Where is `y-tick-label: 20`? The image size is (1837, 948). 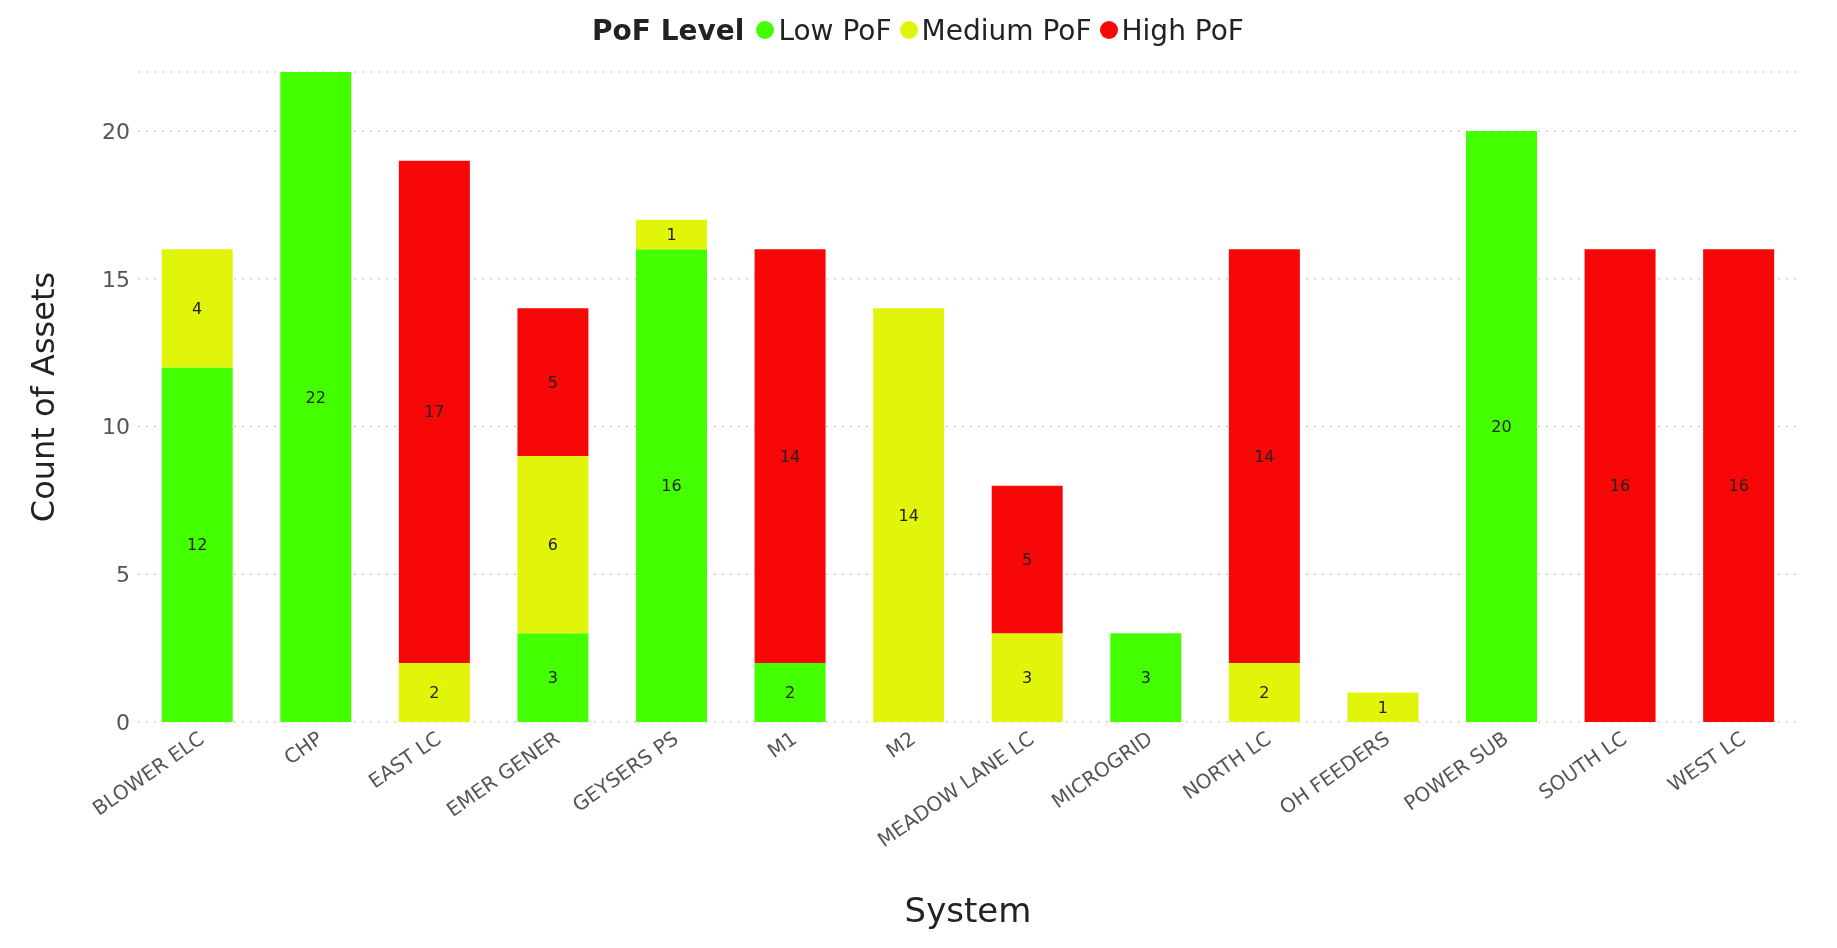
y-tick-label: 20 is located at coordinates (116, 131).